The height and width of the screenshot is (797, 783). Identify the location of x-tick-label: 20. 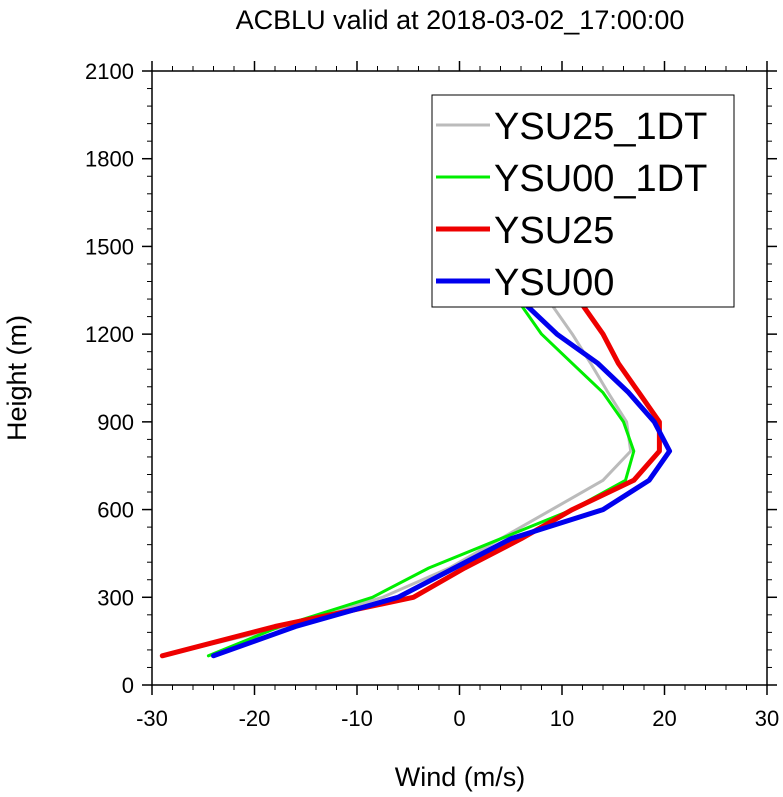
(664, 718).